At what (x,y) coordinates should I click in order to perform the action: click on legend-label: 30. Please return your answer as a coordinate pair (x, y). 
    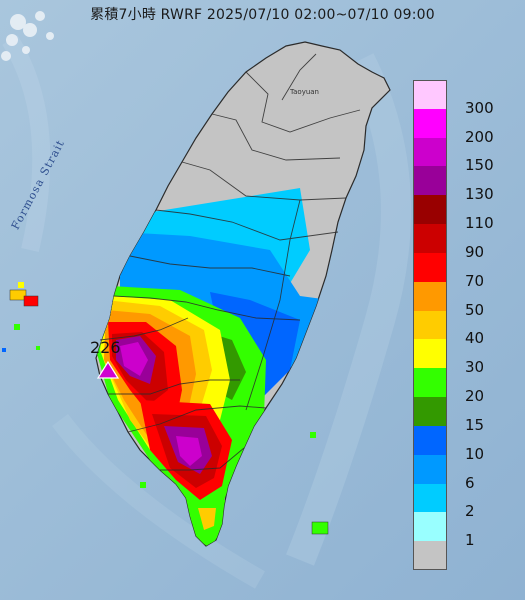
    Looking at the image, I should click on (475, 367).